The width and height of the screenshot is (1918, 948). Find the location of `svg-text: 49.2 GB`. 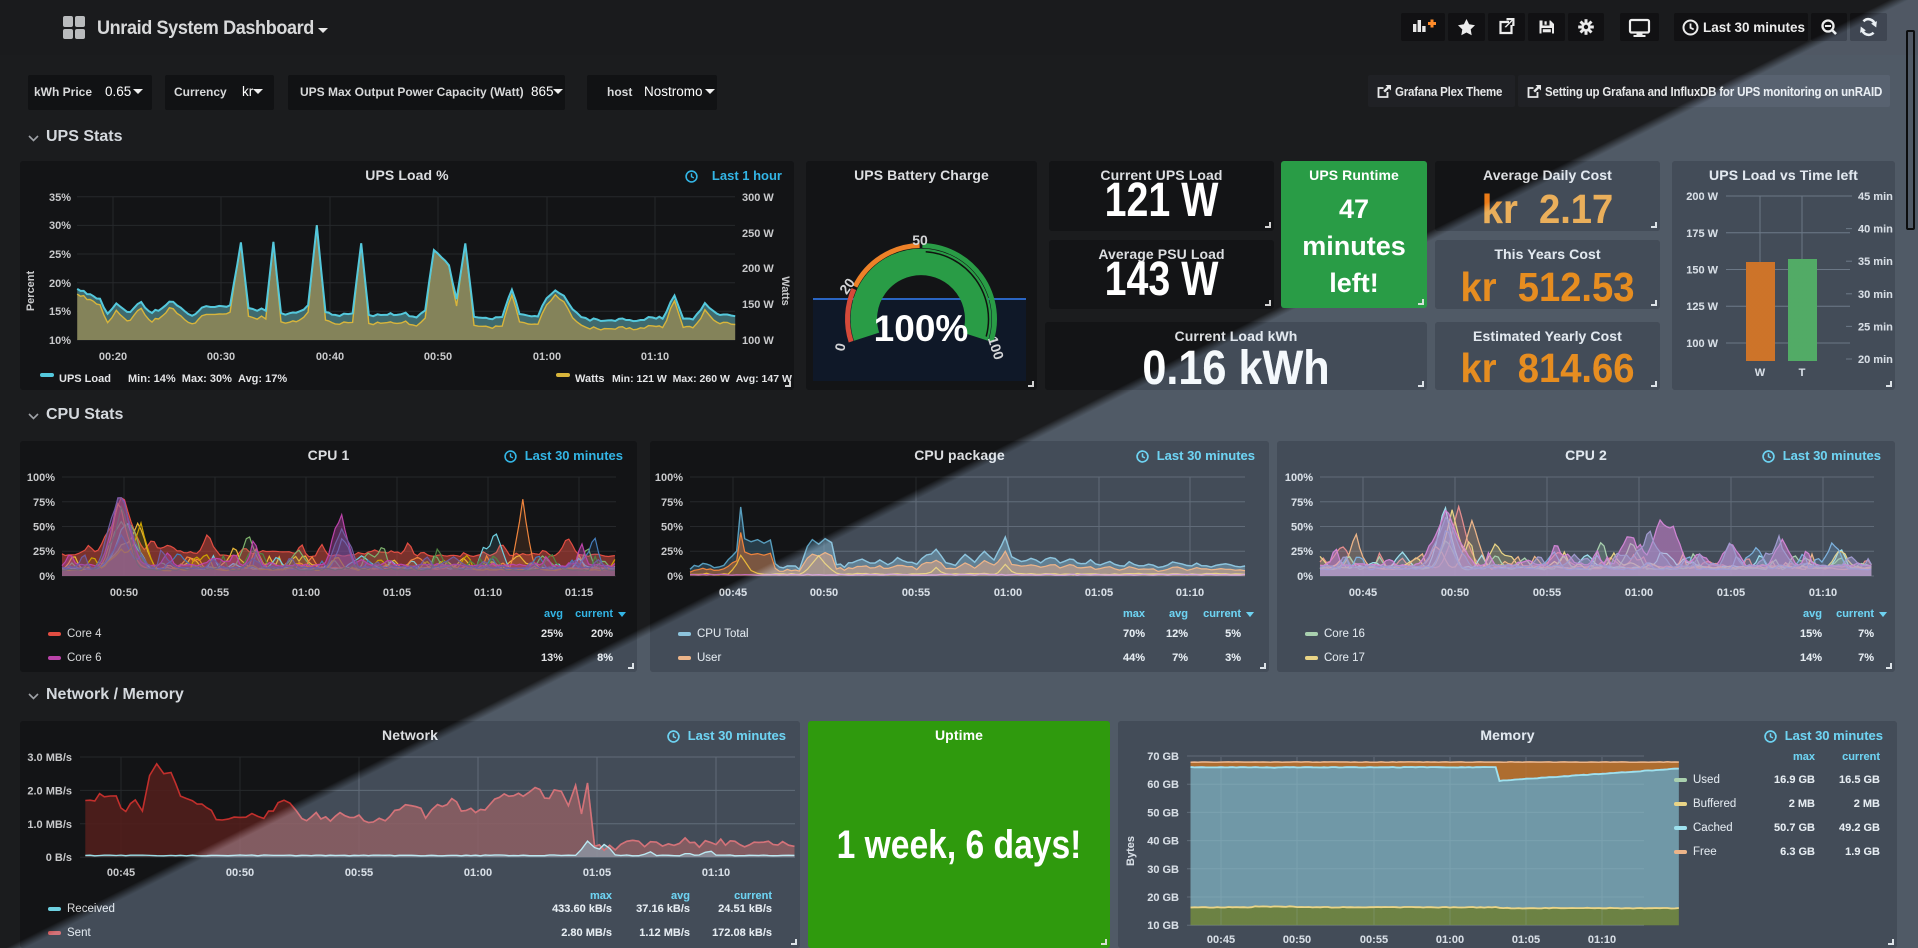

svg-text: 49.2 GB is located at coordinates (1859, 828).